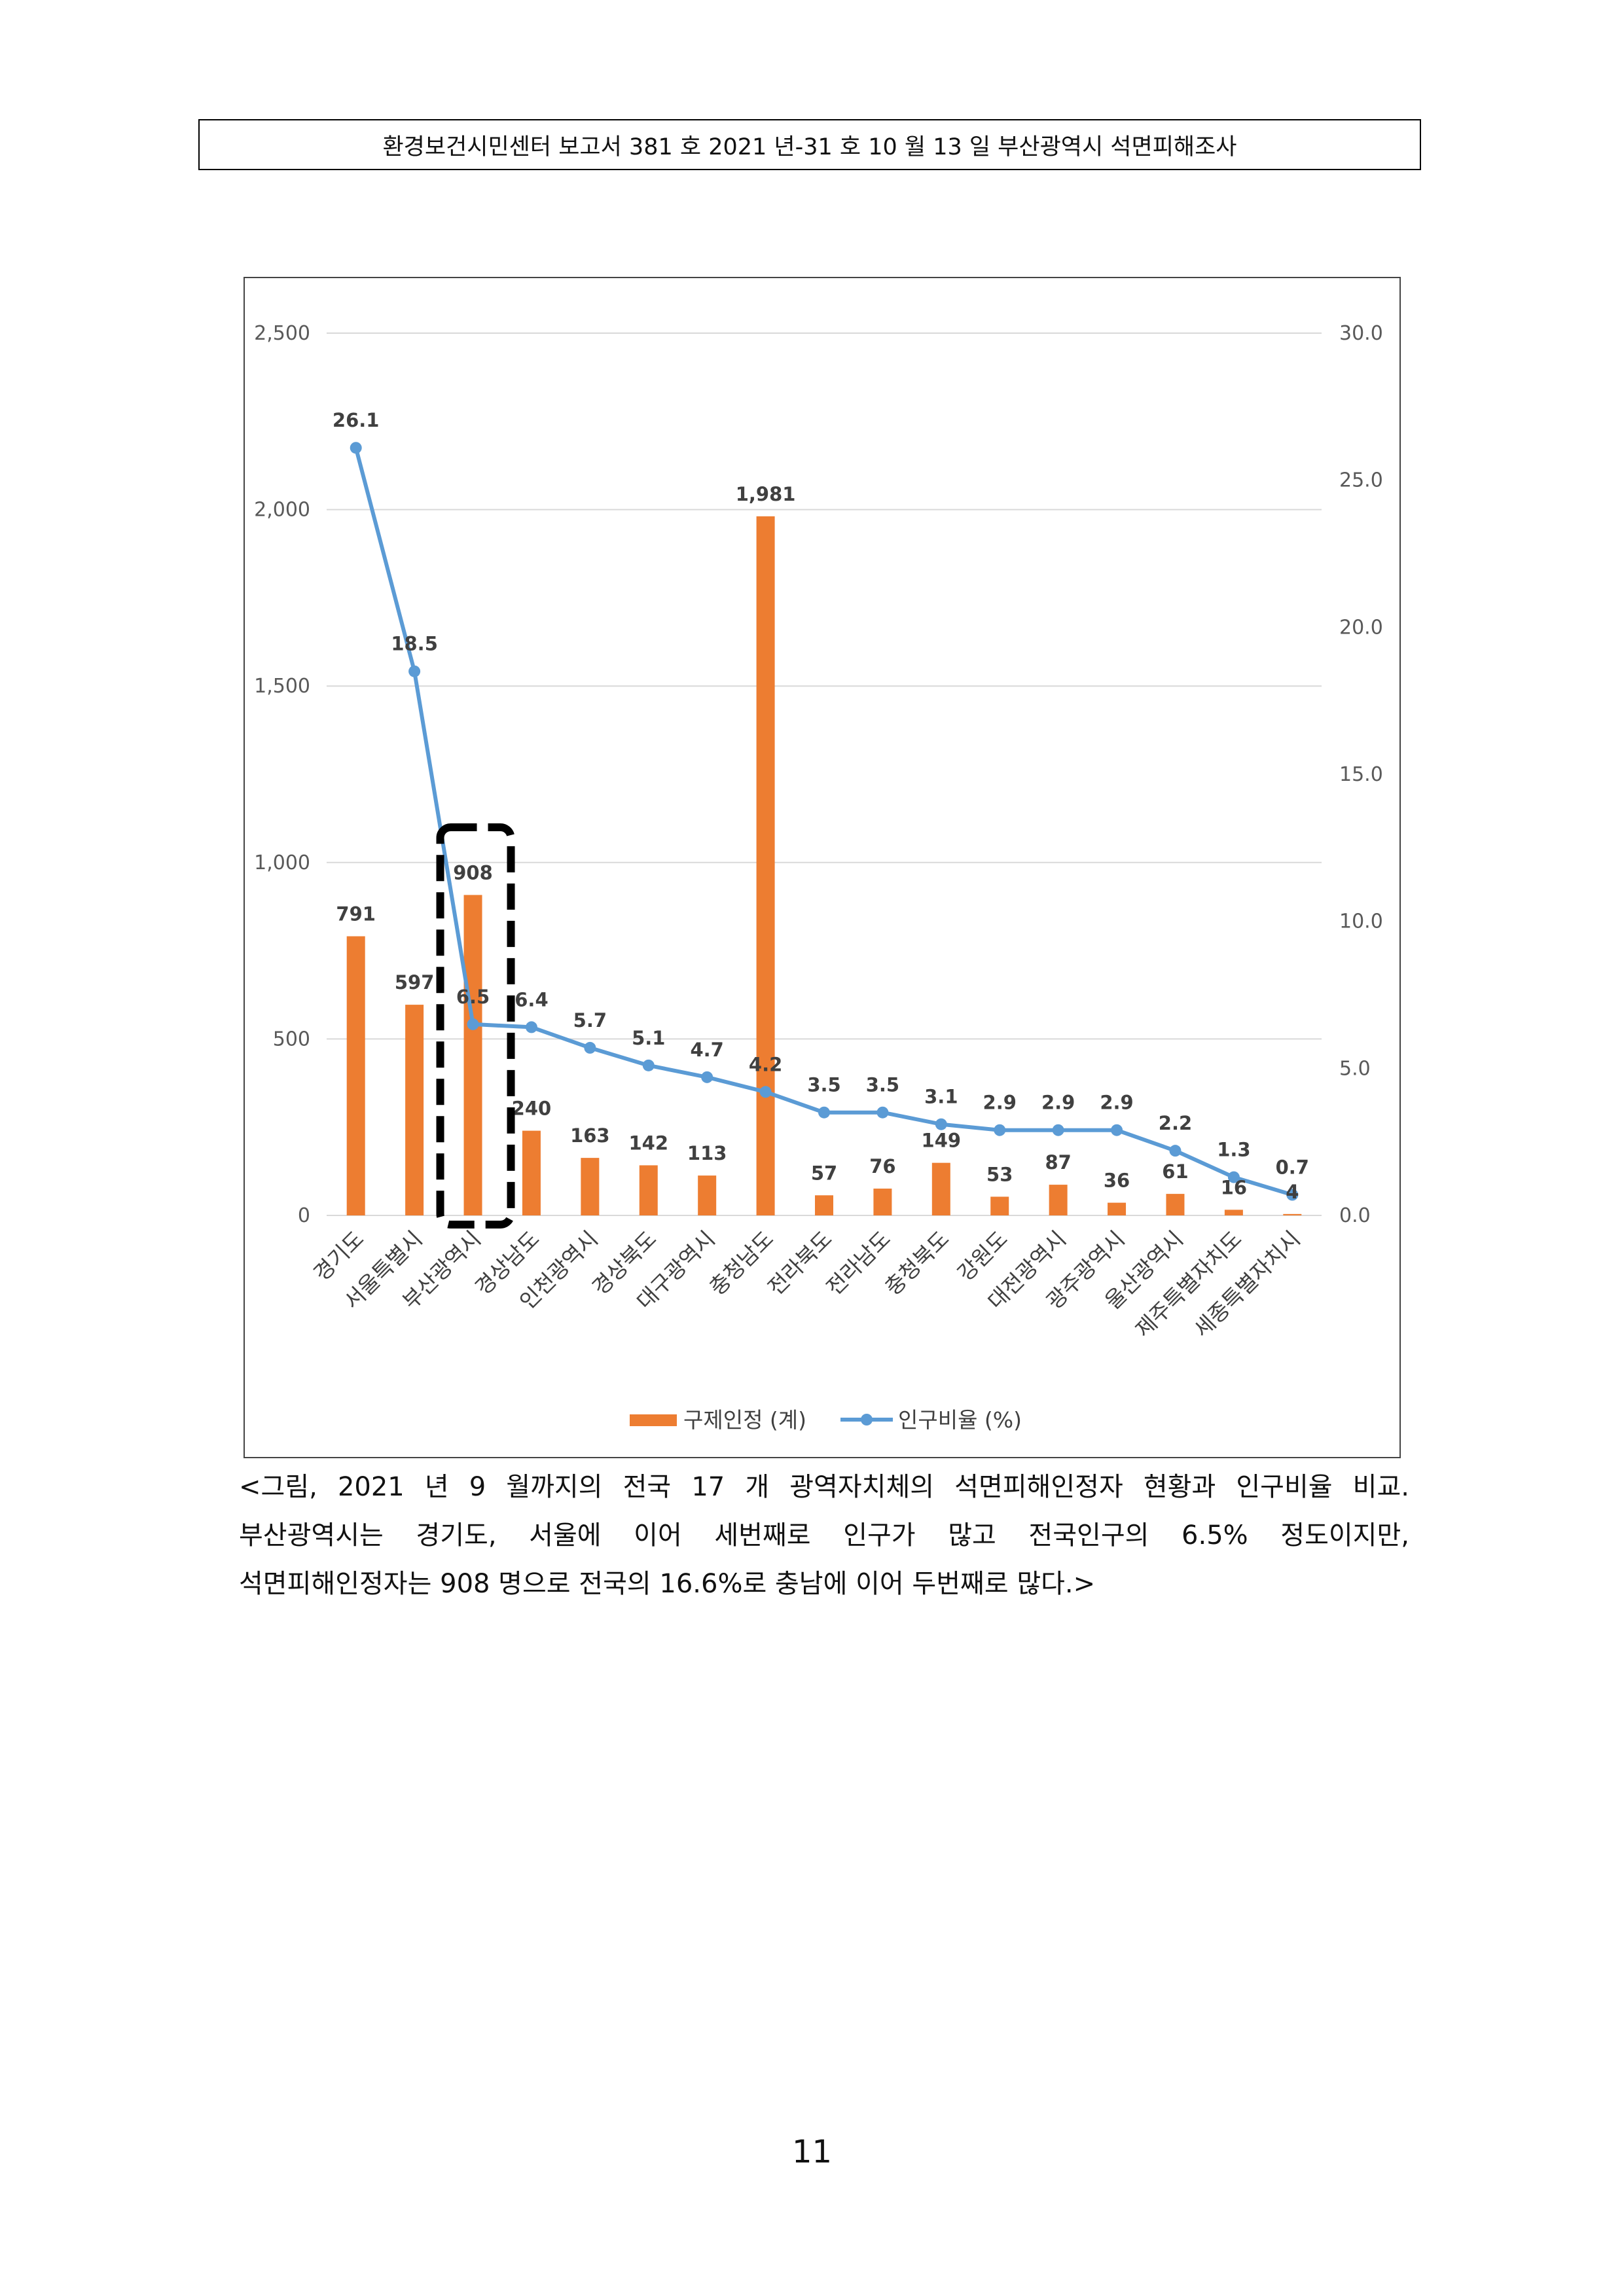 The height and width of the screenshot is (2296, 1624). I want to click on y-right-tick-label: 20.0, so click(1361, 627).